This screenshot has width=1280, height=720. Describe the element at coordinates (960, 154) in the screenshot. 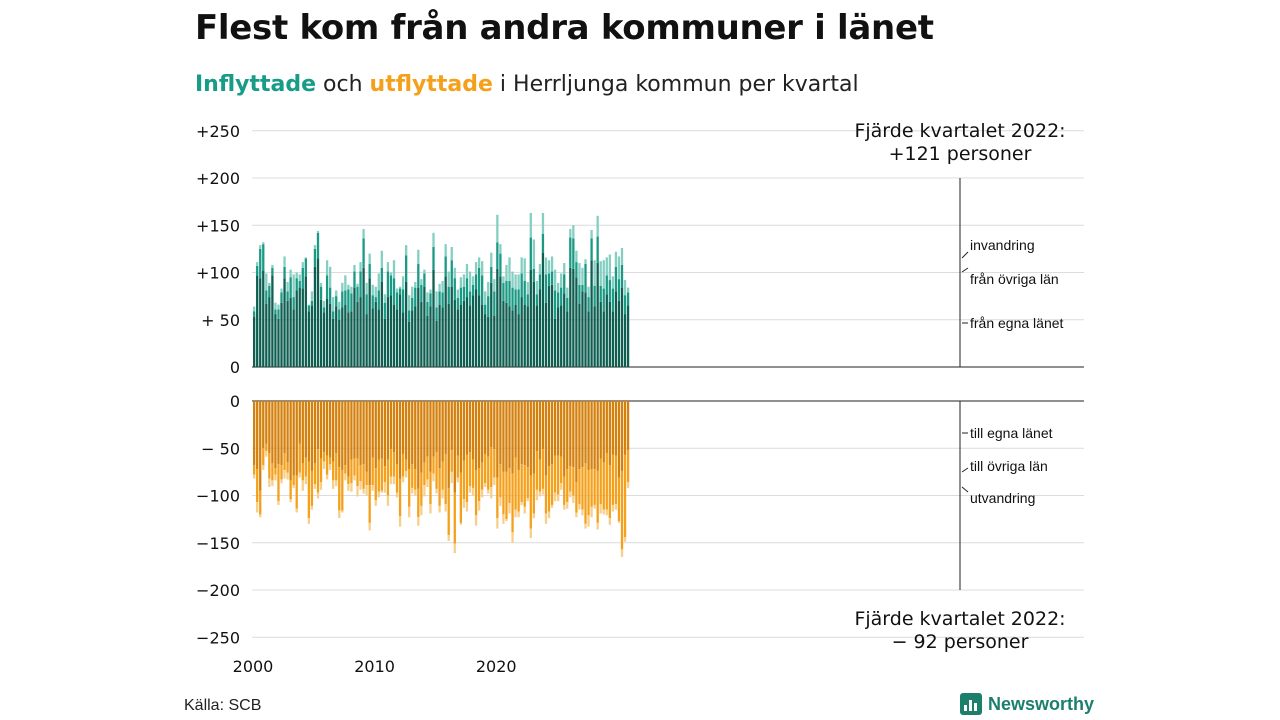

I see `annotation-top-line2: +121 personer` at that location.